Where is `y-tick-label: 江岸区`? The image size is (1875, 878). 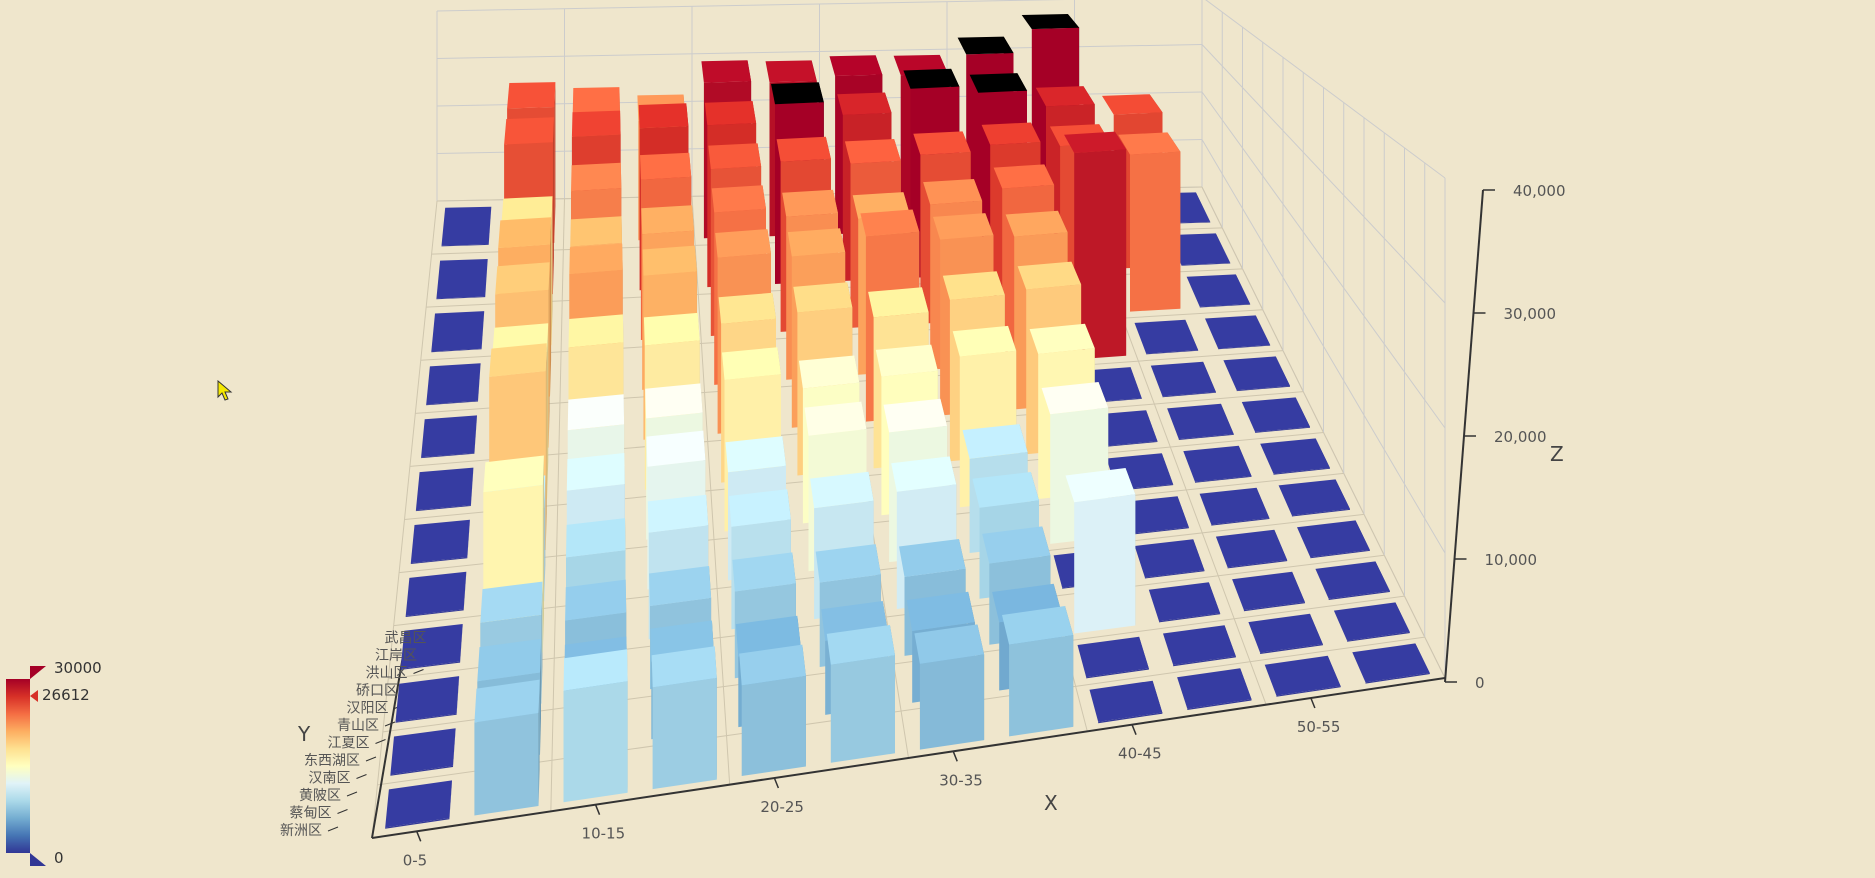 y-tick-label: 江岸区 is located at coordinates (396, 656).